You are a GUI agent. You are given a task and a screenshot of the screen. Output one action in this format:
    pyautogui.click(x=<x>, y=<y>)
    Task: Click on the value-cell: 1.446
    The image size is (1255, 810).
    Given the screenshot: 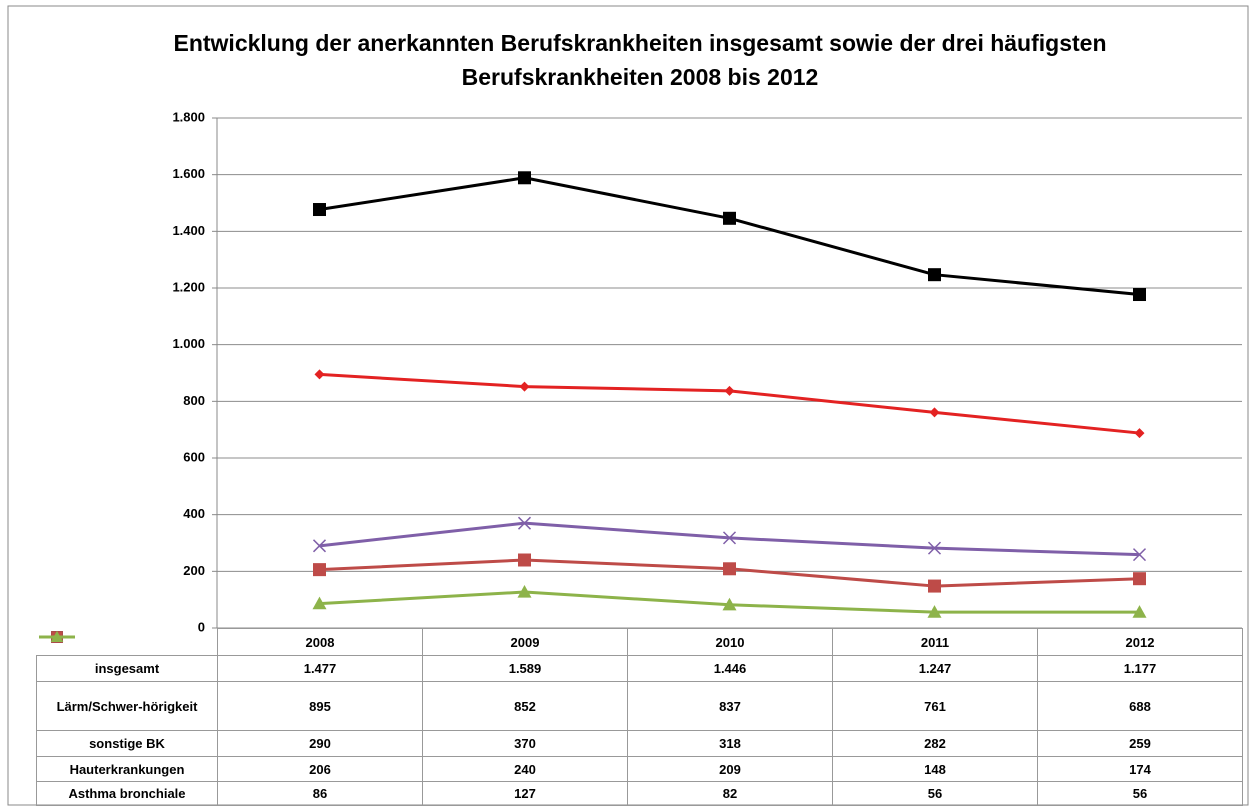 What is the action you would take?
    pyautogui.click(x=730, y=668)
    